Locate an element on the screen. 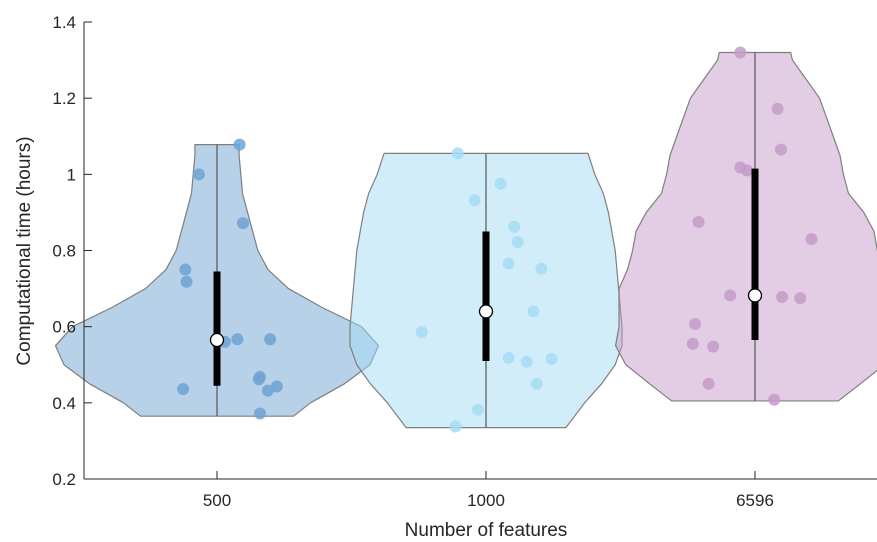  y-tick-label-0: 0.2 is located at coordinates (64, 479).